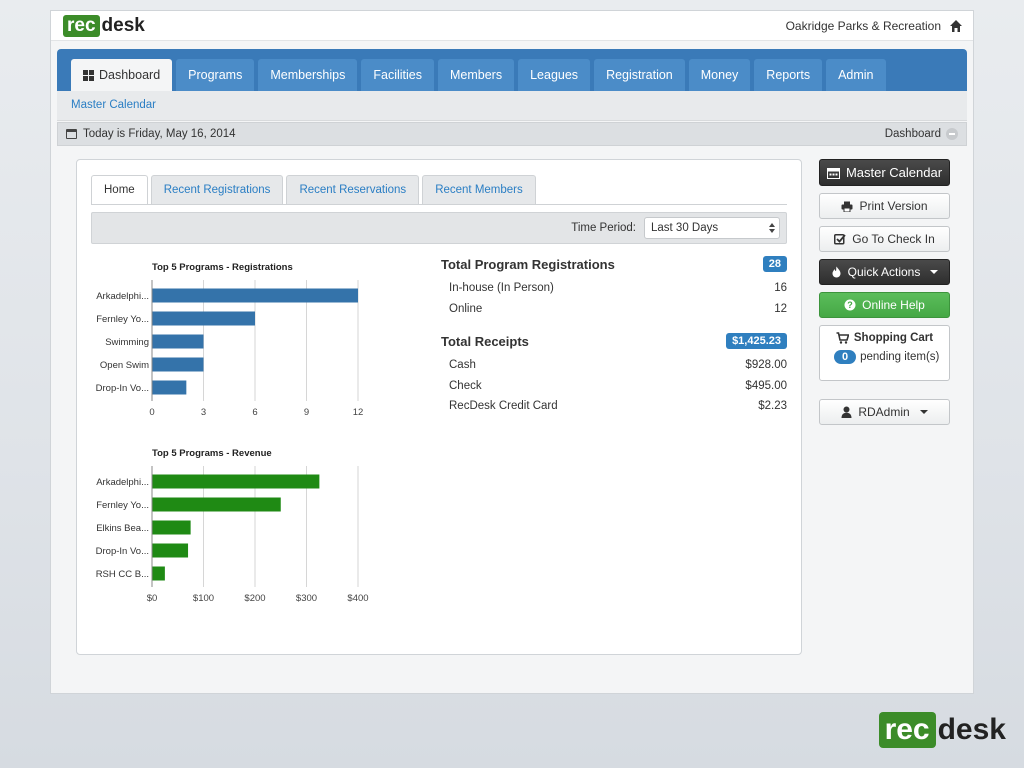 This screenshot has height=768, width=1024. I want to click on tab-recent-members: Recent Members, so click(479, 189).